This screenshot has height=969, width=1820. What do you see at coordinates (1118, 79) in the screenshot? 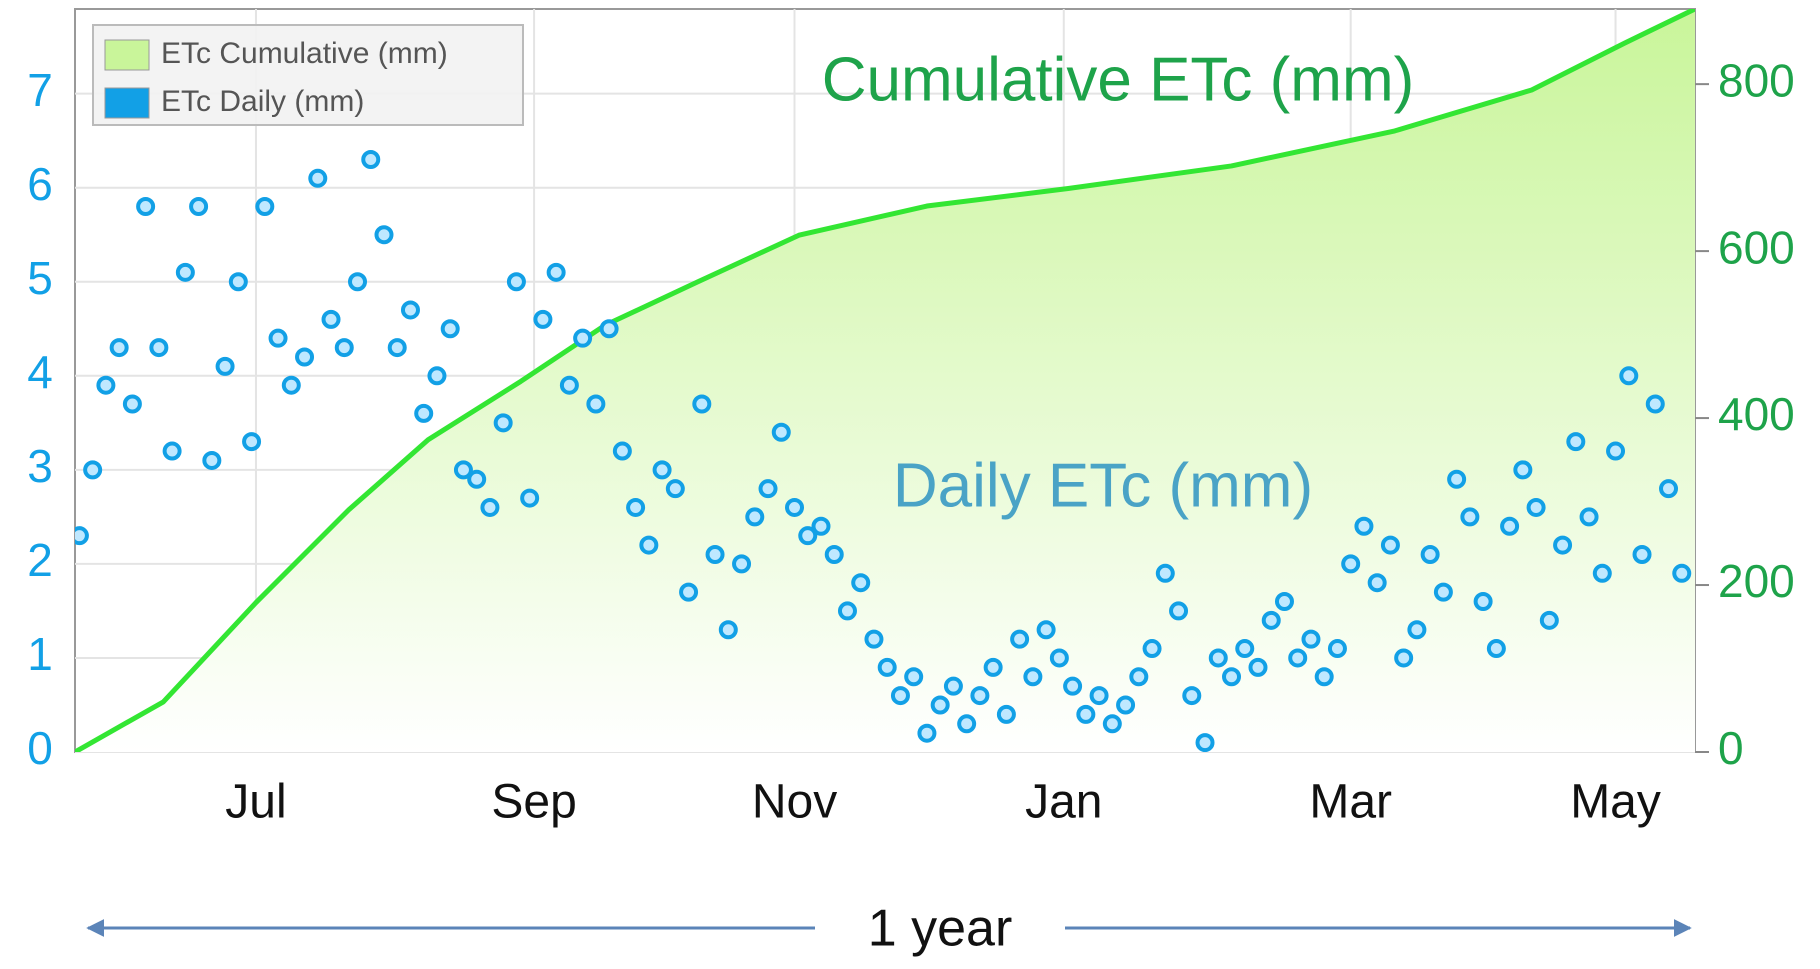
I see `annotation: Cumulative ETc (mm)` at bounding box center [1118, 79].